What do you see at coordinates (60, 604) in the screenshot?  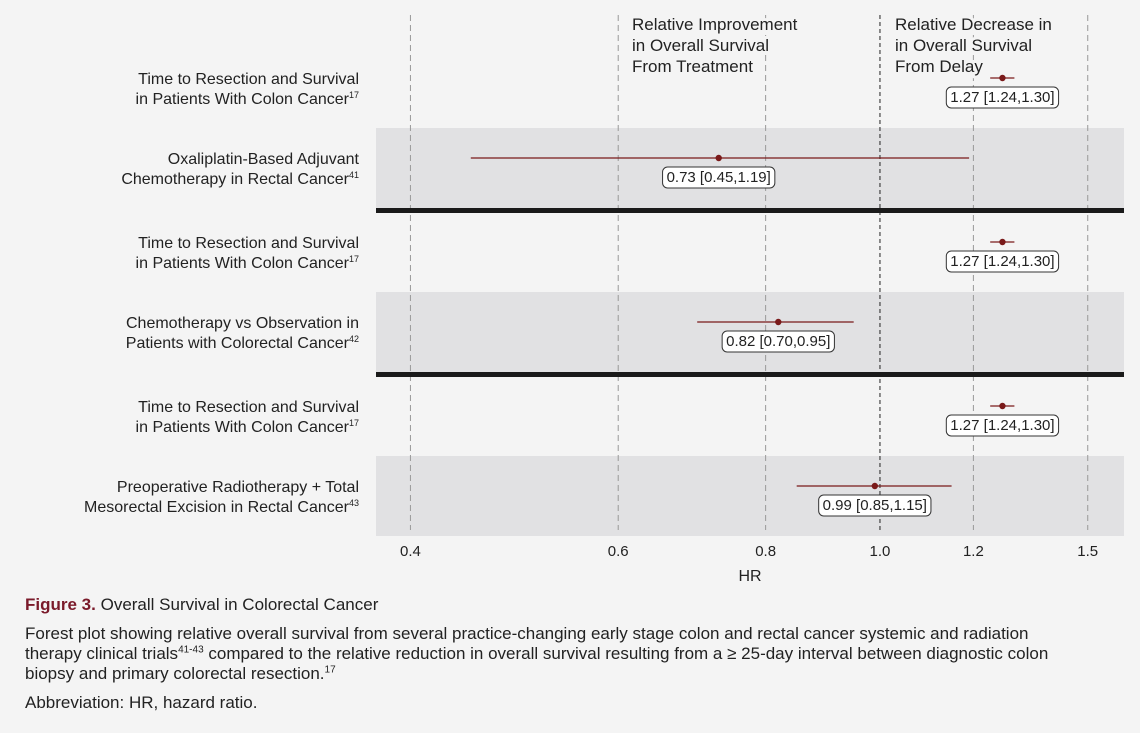 I see `figure-number: Figure 3.` at bounding box center [60, 604].